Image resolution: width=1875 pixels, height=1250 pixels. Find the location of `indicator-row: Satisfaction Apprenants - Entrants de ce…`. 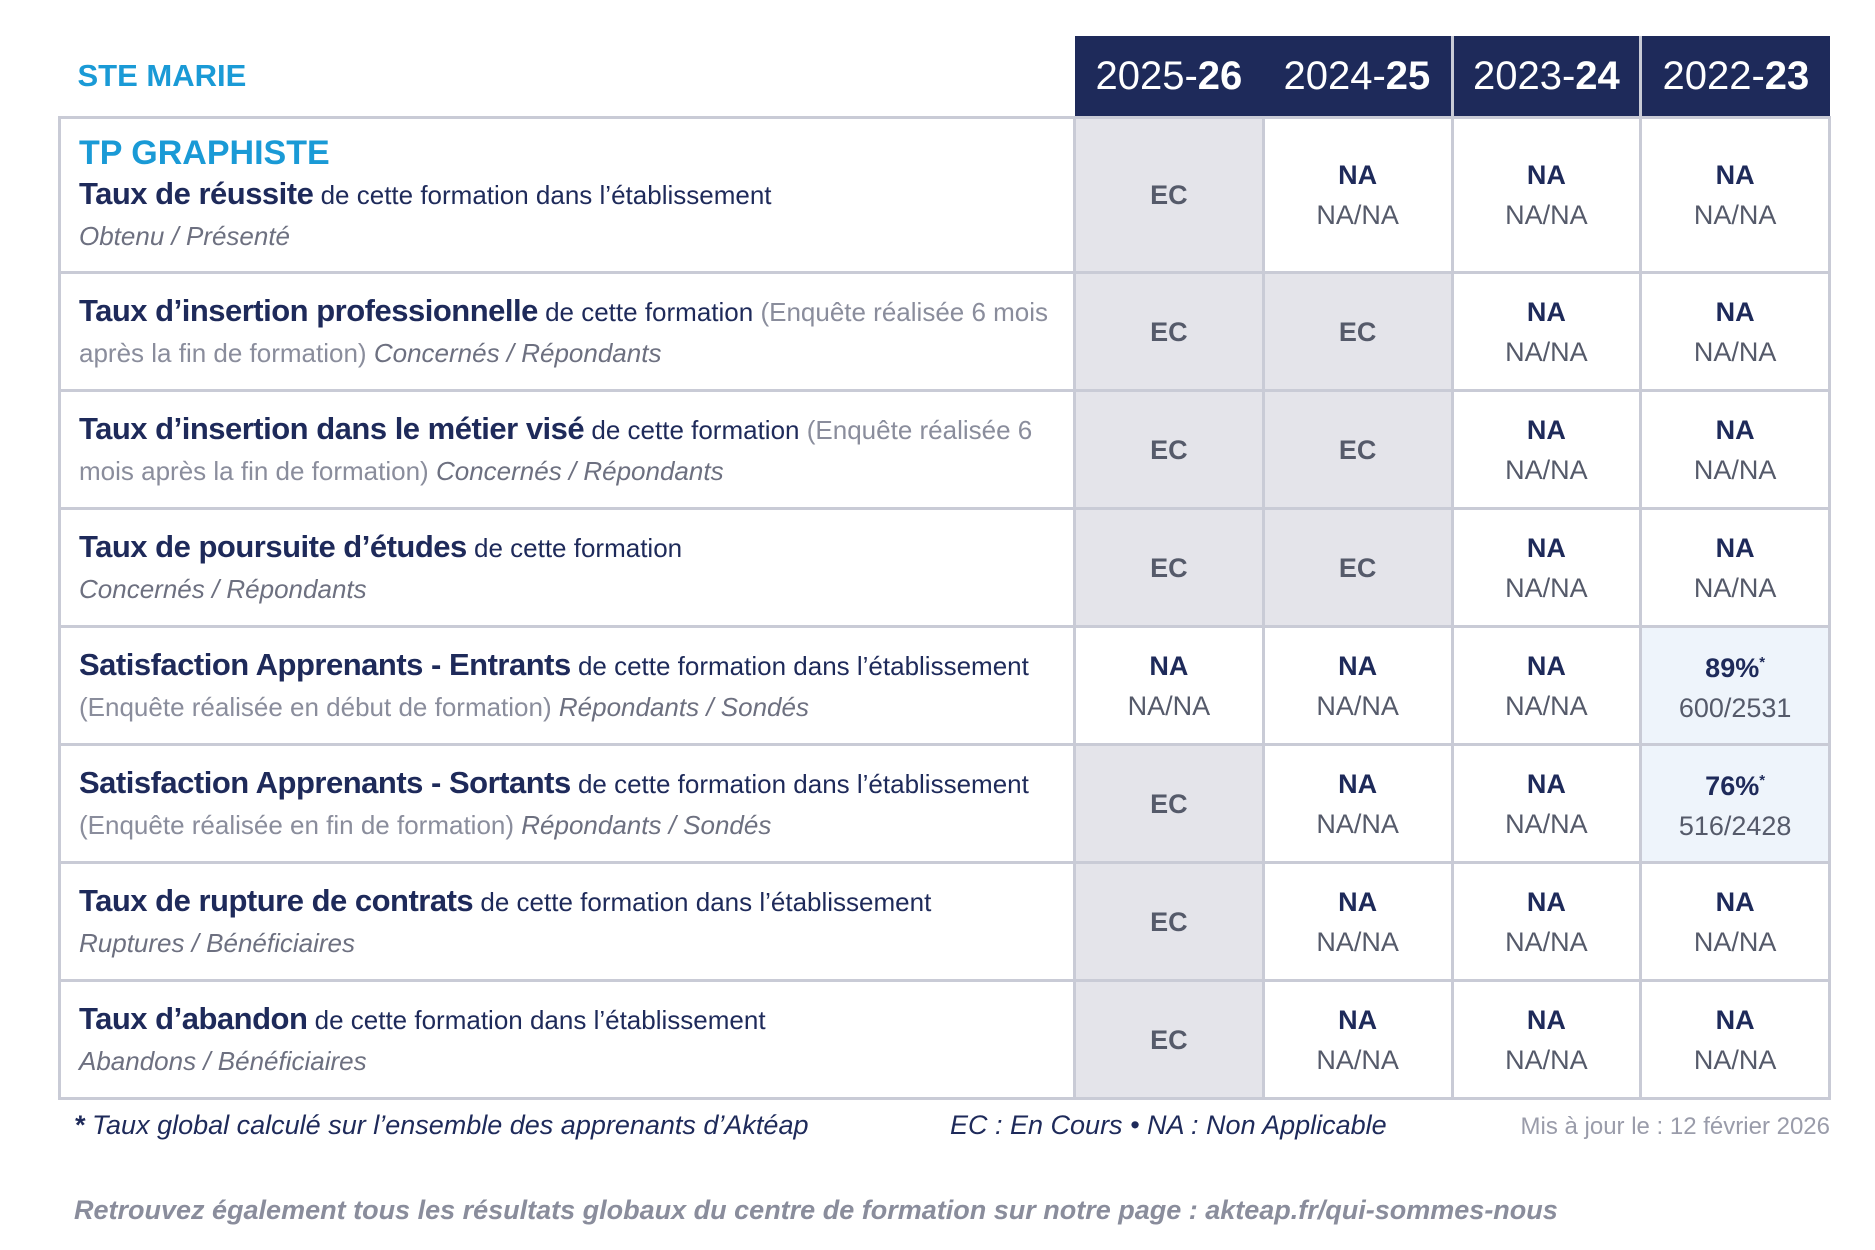

indicator-row: Satisfaction Apprenants - Entrants de ce… is located at coordinates (944, 685).